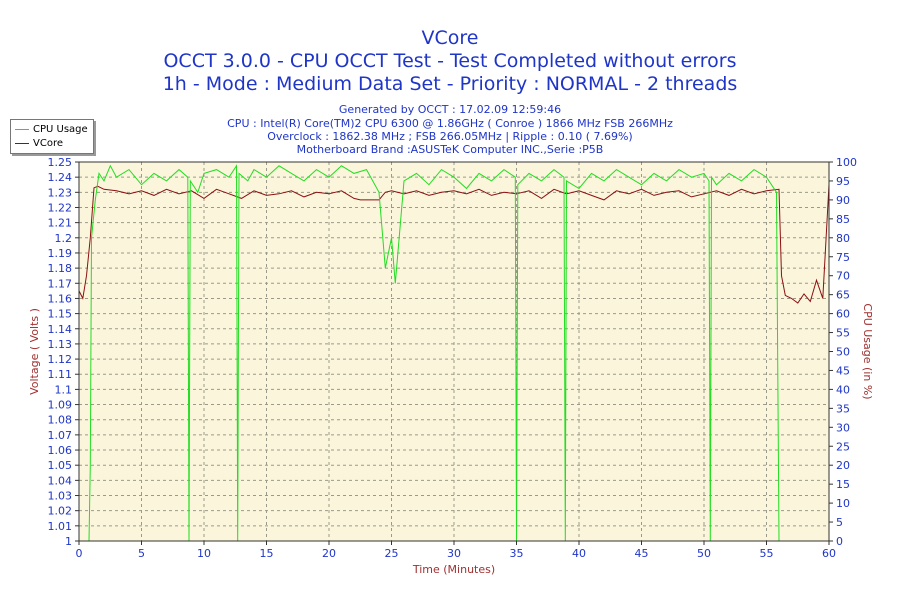  I want to click on legend-swatch-cpu-usage, so click(22, 129).